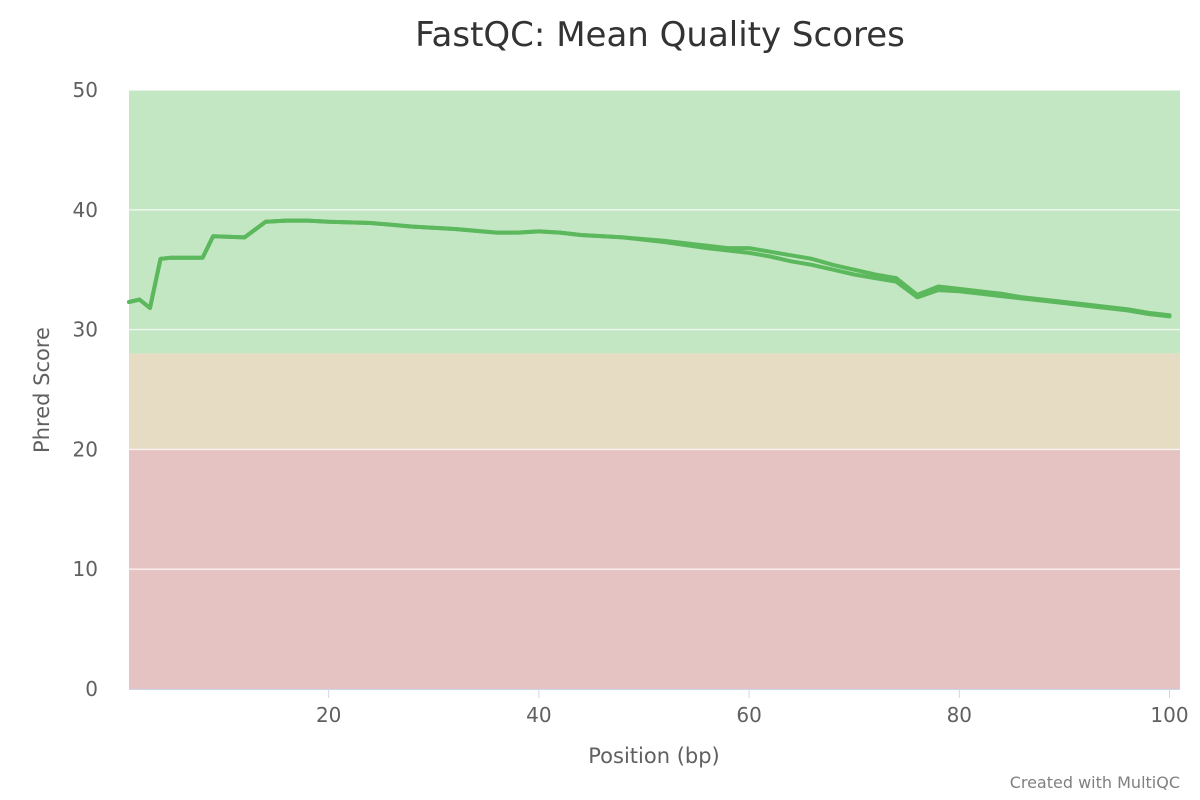  What do you see at coordinates (85, 389) in the screenshot?
I see `y-axis-ticks: 0 10 20 30 40 50` at bounding box center [85, 389].